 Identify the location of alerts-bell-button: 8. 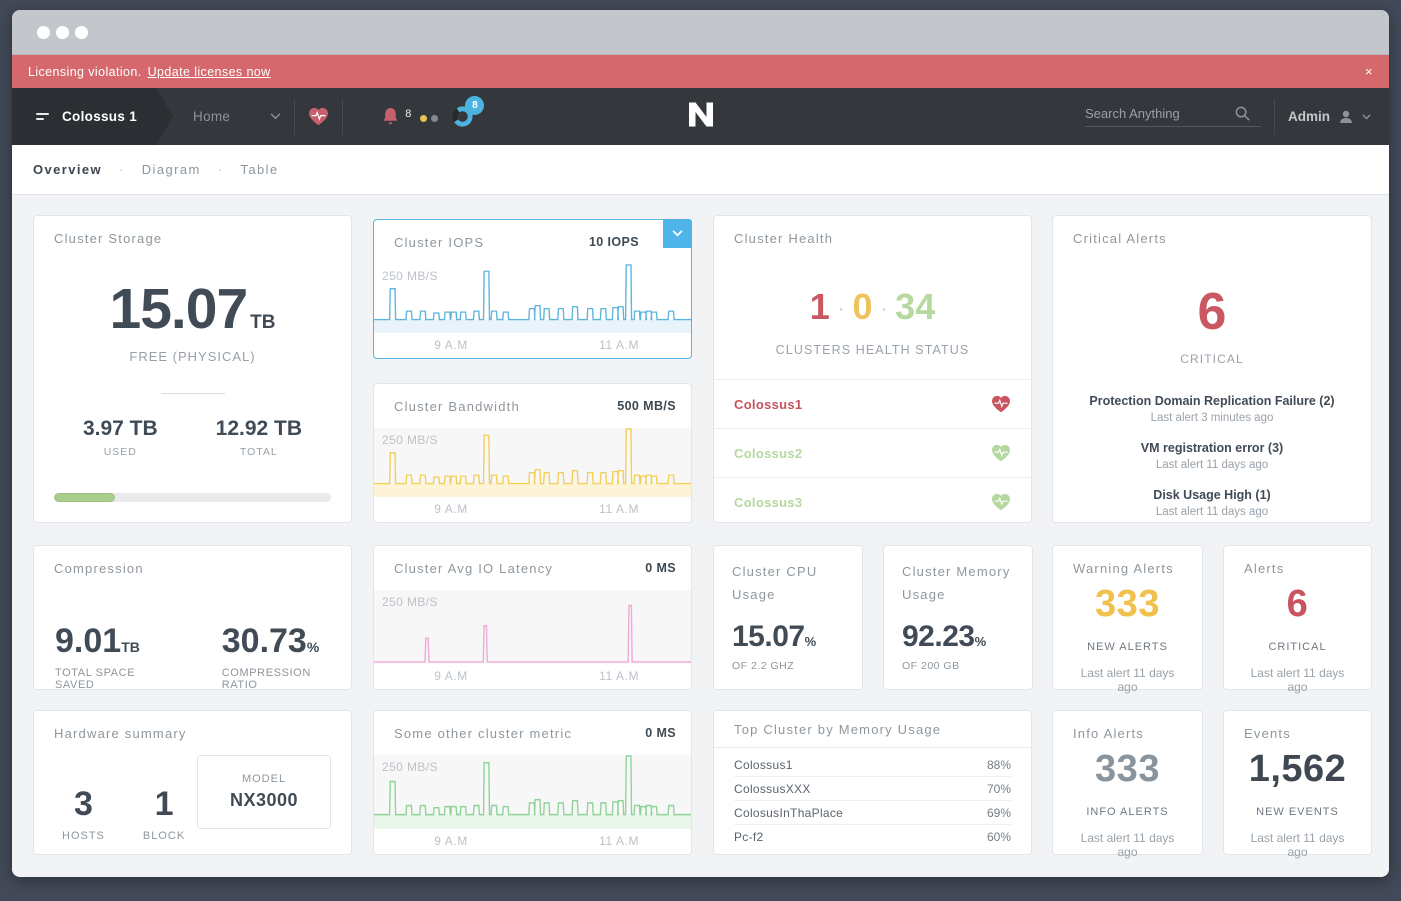
(396, 116).